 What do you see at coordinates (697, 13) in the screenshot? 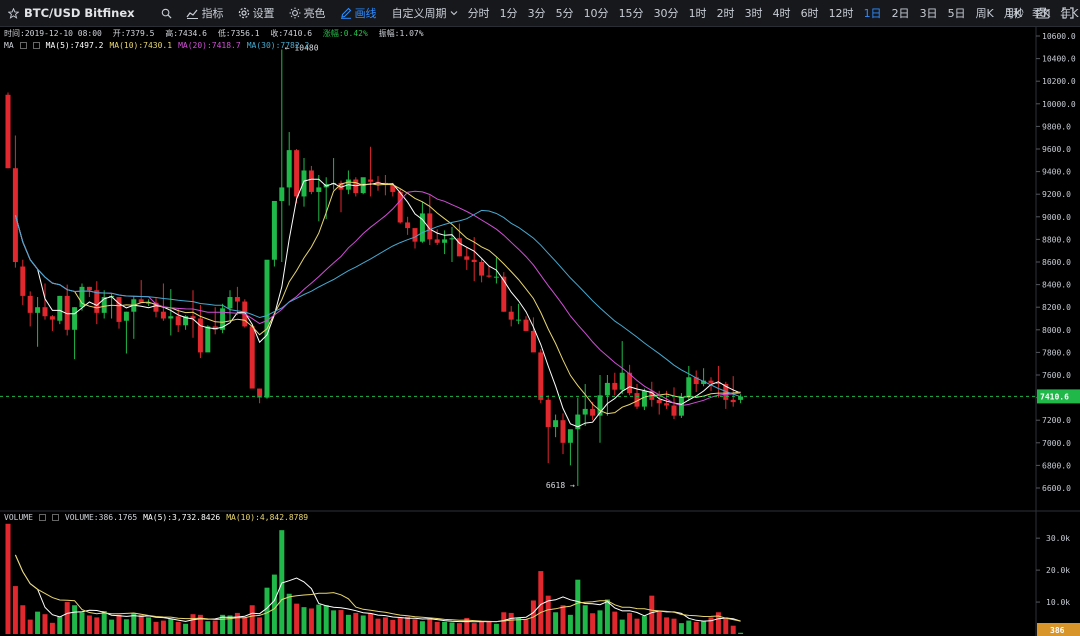
I see `period-tab: 1时` at bounding box center [697, 13].